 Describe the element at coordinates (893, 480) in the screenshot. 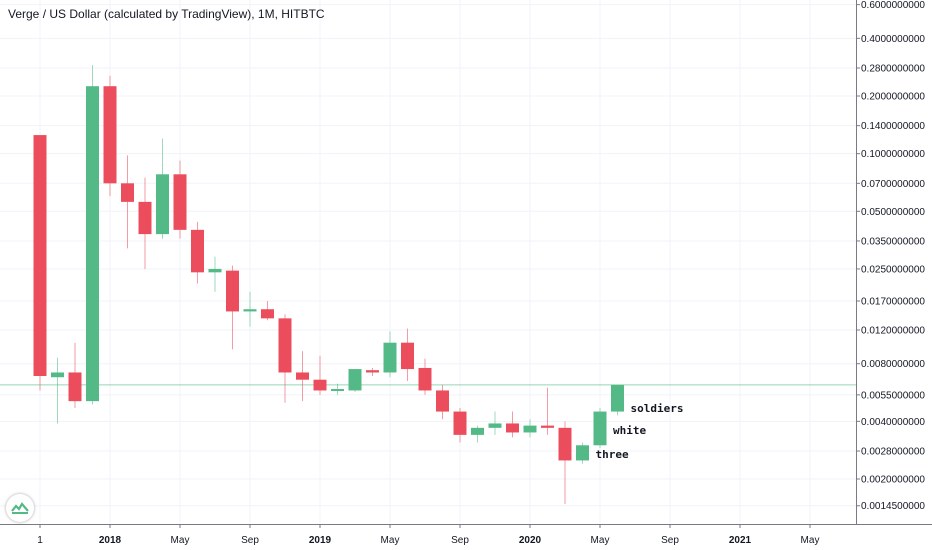

I see `y-tick-label: 0.0020000000` at that location.